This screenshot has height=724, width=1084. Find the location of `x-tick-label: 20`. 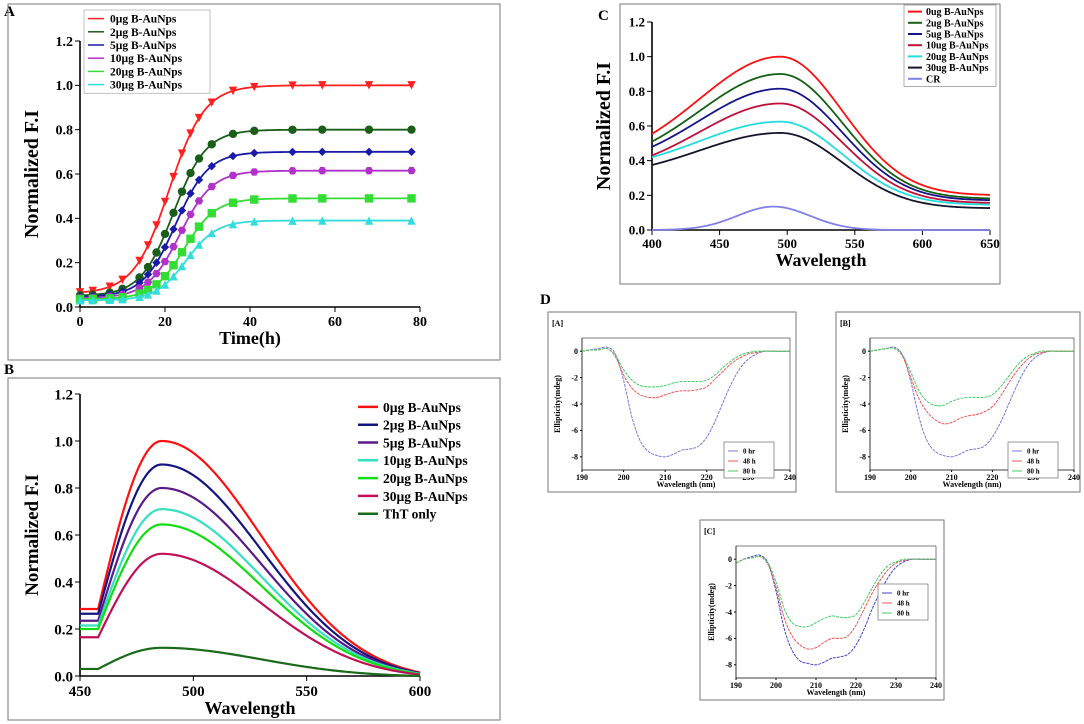

x-tick-label: 20 is located at coordinates (165, 322).